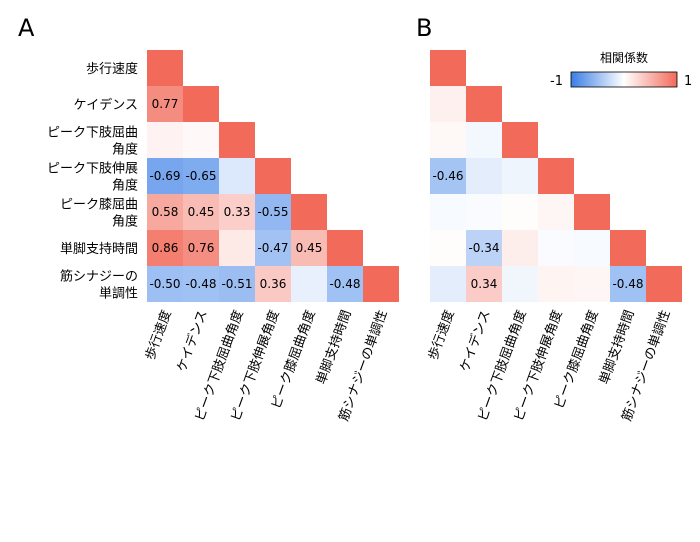  I want to click on panel-label-a: A, so click(26, 28).